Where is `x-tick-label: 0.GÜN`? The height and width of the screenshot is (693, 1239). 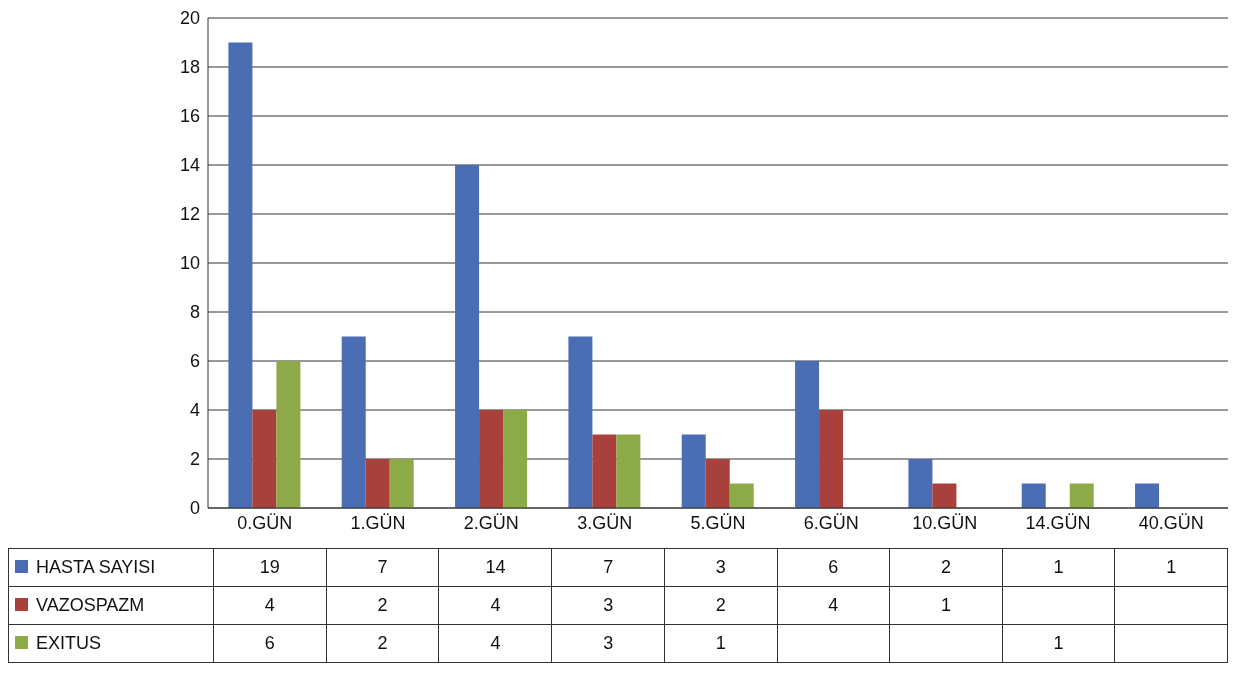
x-tick-label: 0.GÜN is located at coordinates (265, 522).